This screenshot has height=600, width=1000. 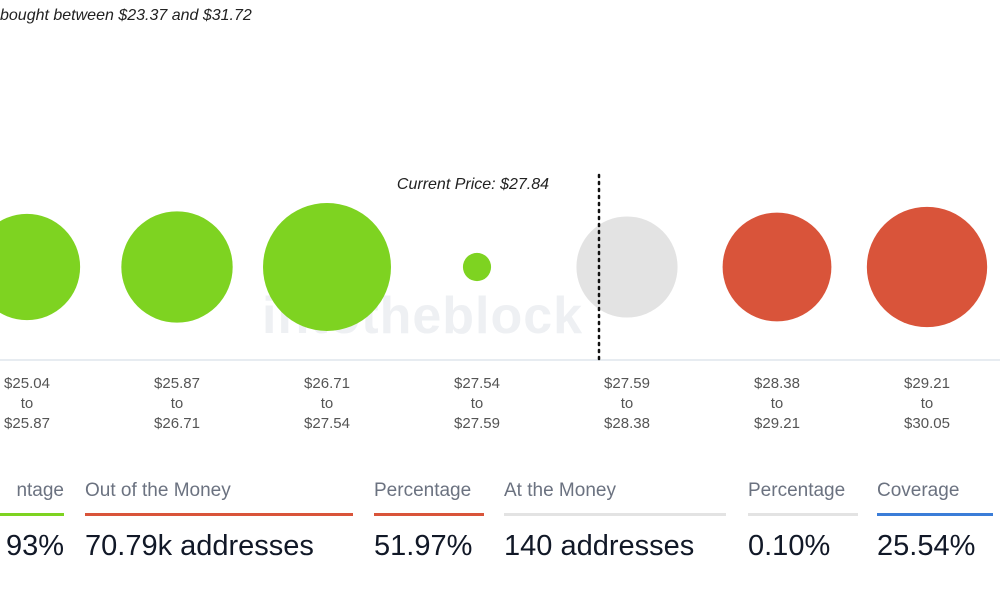 What do you see at coordinates (27, 383) in the screenshot?
I see `price-range-label: $25.04` at bounding box center [27, 383].